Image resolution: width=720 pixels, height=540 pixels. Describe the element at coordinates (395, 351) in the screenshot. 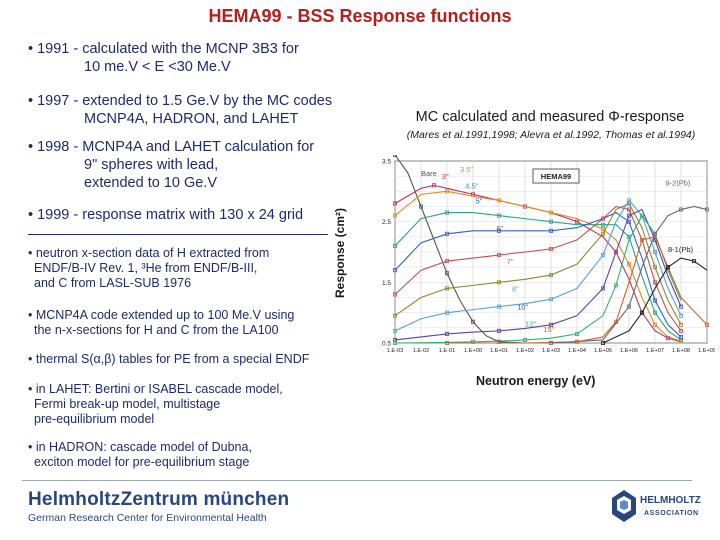

I see `x-tick-label: 1.E-03` at that location.